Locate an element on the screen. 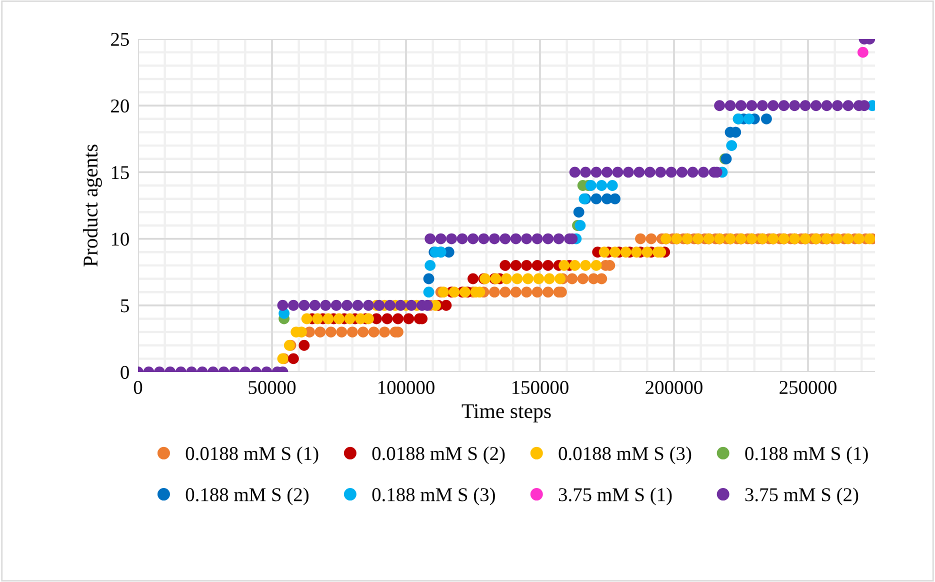 Image resolution: width=935 pixels, height=582 pixels. legend-label: 0.188 mM S (3) is located at coordinates (433, 497).